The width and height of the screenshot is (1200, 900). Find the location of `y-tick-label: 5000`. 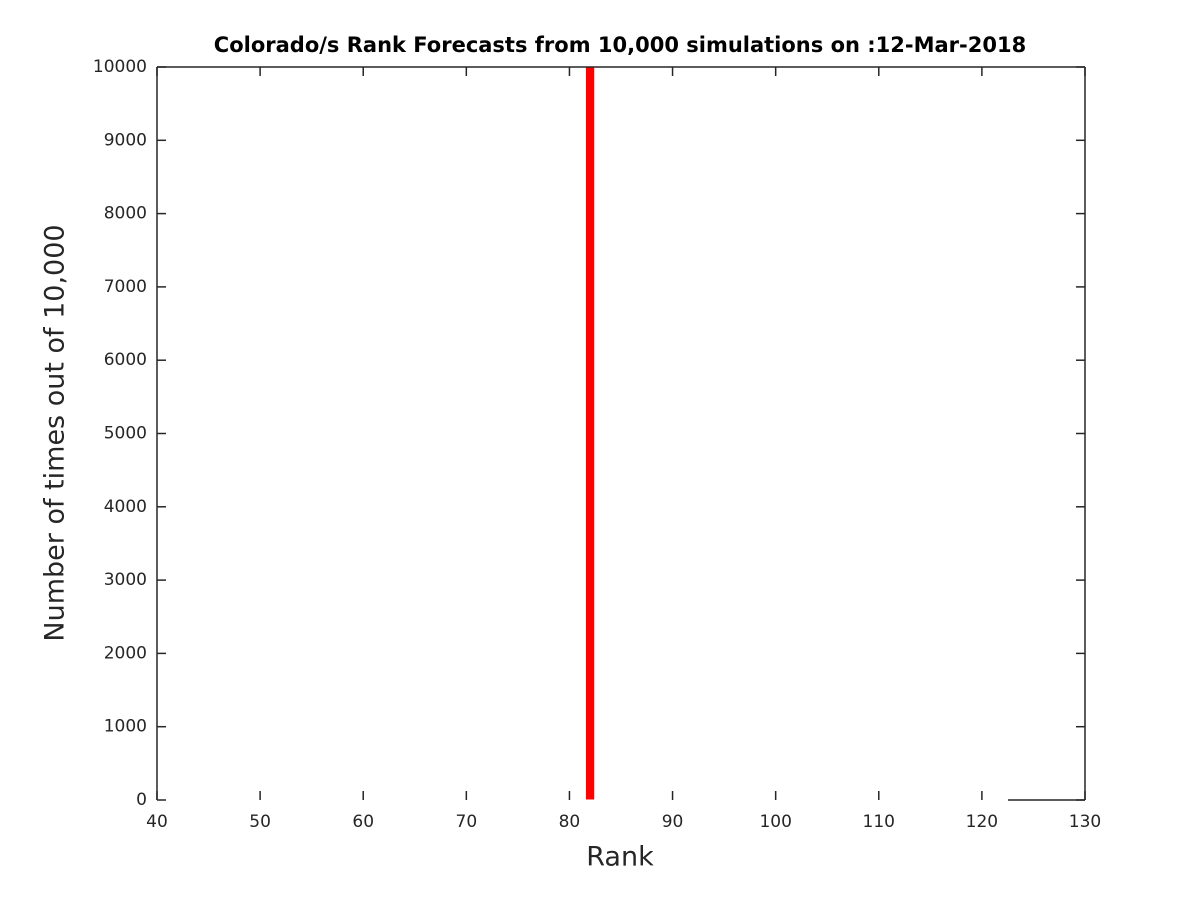

y-tick-label: 5000 is located at coordinates (125, 434).